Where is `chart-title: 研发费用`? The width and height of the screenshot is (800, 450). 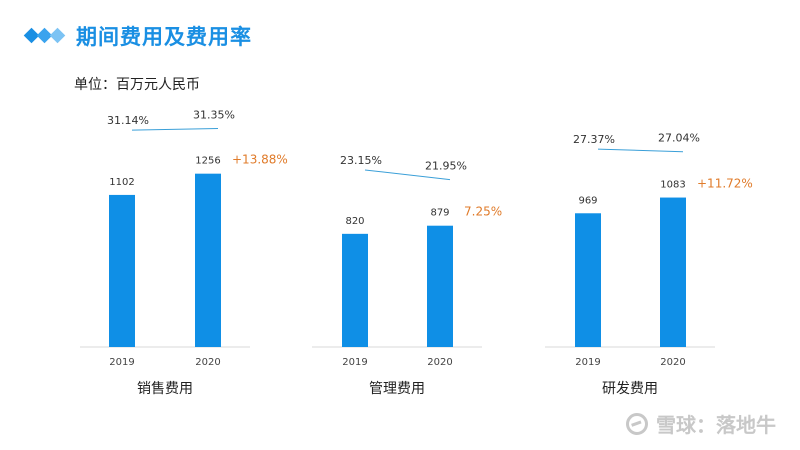
chart-title: 研发费用 is located at coordinates (630, 389).